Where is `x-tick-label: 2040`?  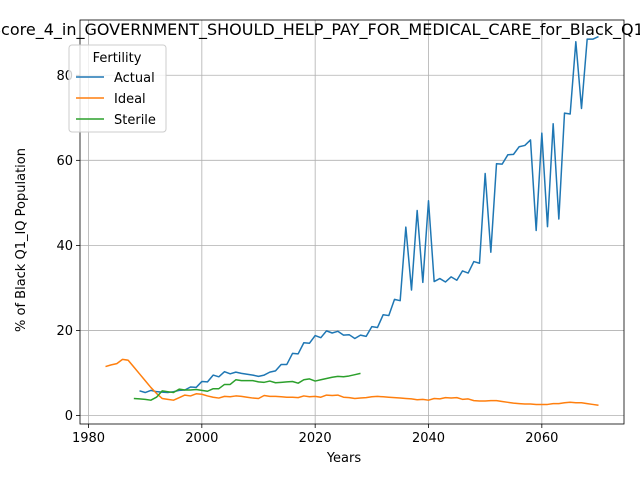
x-tick-label: 2040 is located at coordinates (428, 438).